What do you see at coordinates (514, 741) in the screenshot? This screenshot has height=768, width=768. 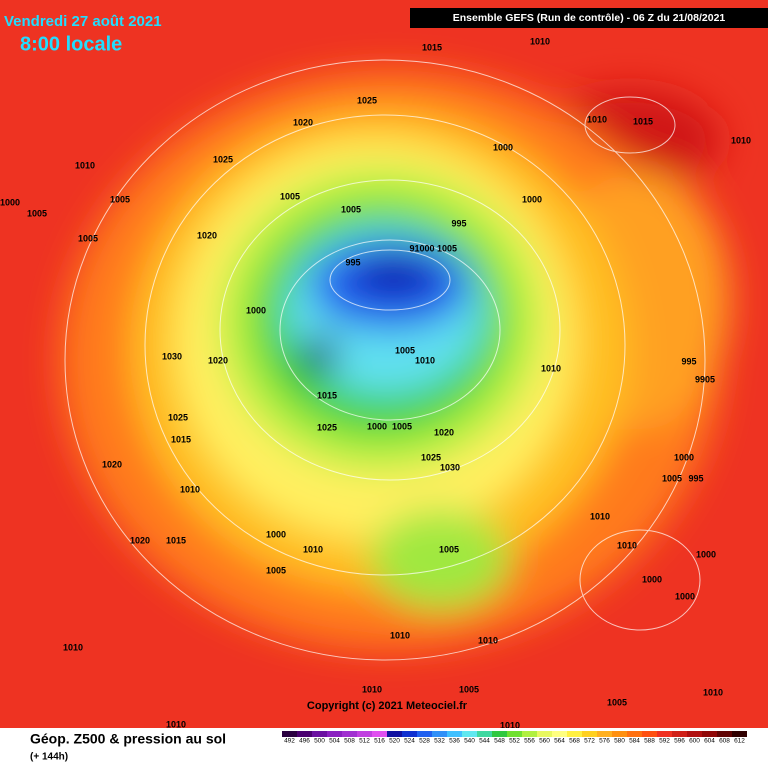 I see `legend-label: 552` at bounding box center [514, 741].